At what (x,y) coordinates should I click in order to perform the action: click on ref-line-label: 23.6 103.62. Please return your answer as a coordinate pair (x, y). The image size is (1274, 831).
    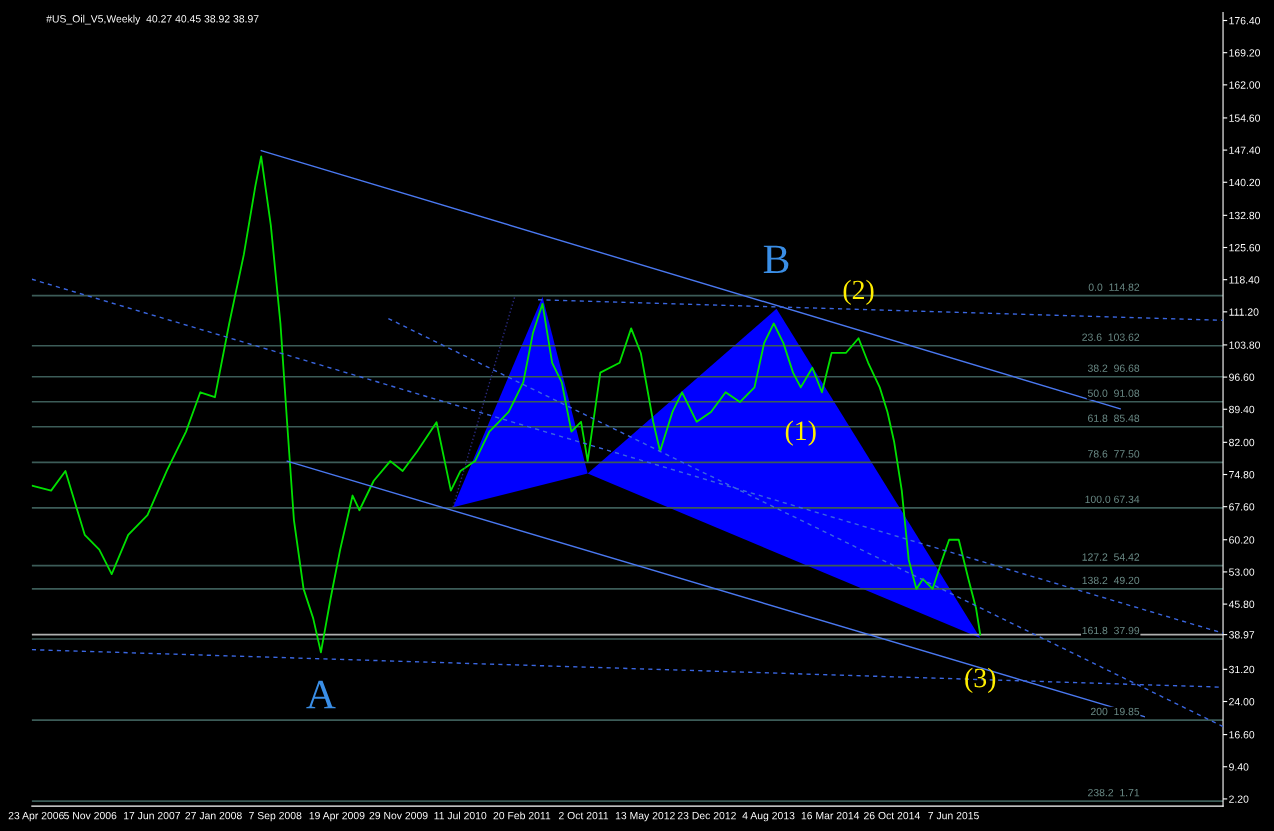
    Looking at the image, I should click on (1111, 337).